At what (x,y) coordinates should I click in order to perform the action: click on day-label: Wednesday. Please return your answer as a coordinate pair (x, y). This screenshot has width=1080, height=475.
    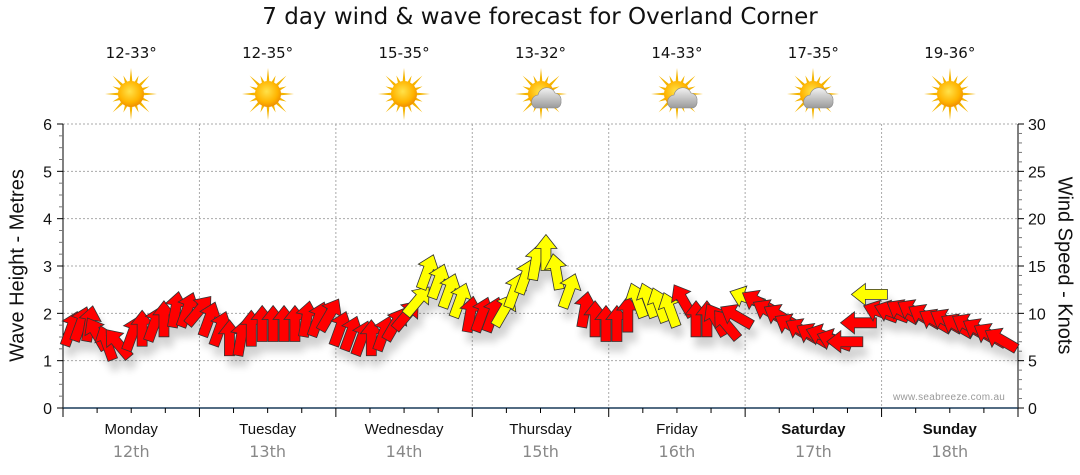
    Looking at the image, I should click on (404, 429).